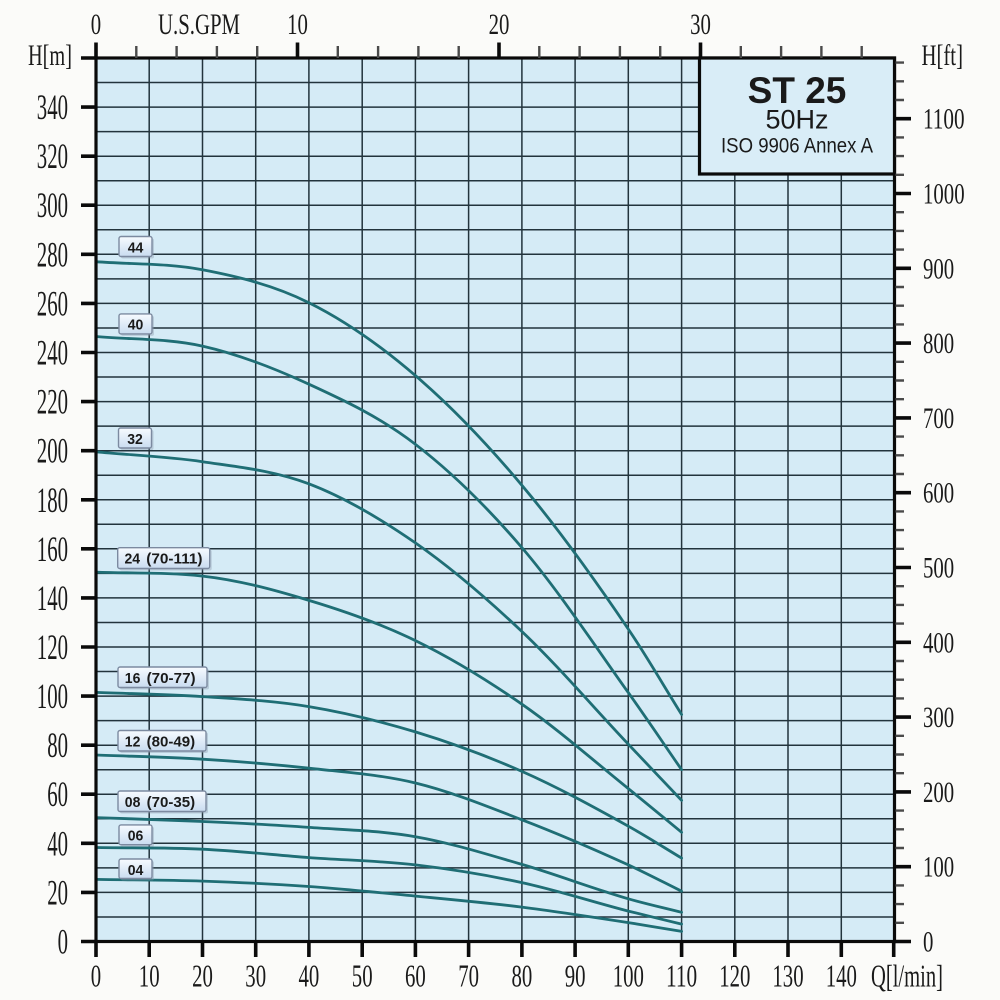 This screenshot has height=1000, width=1000. I want to click on svg-text: 180, so click(52, 500).